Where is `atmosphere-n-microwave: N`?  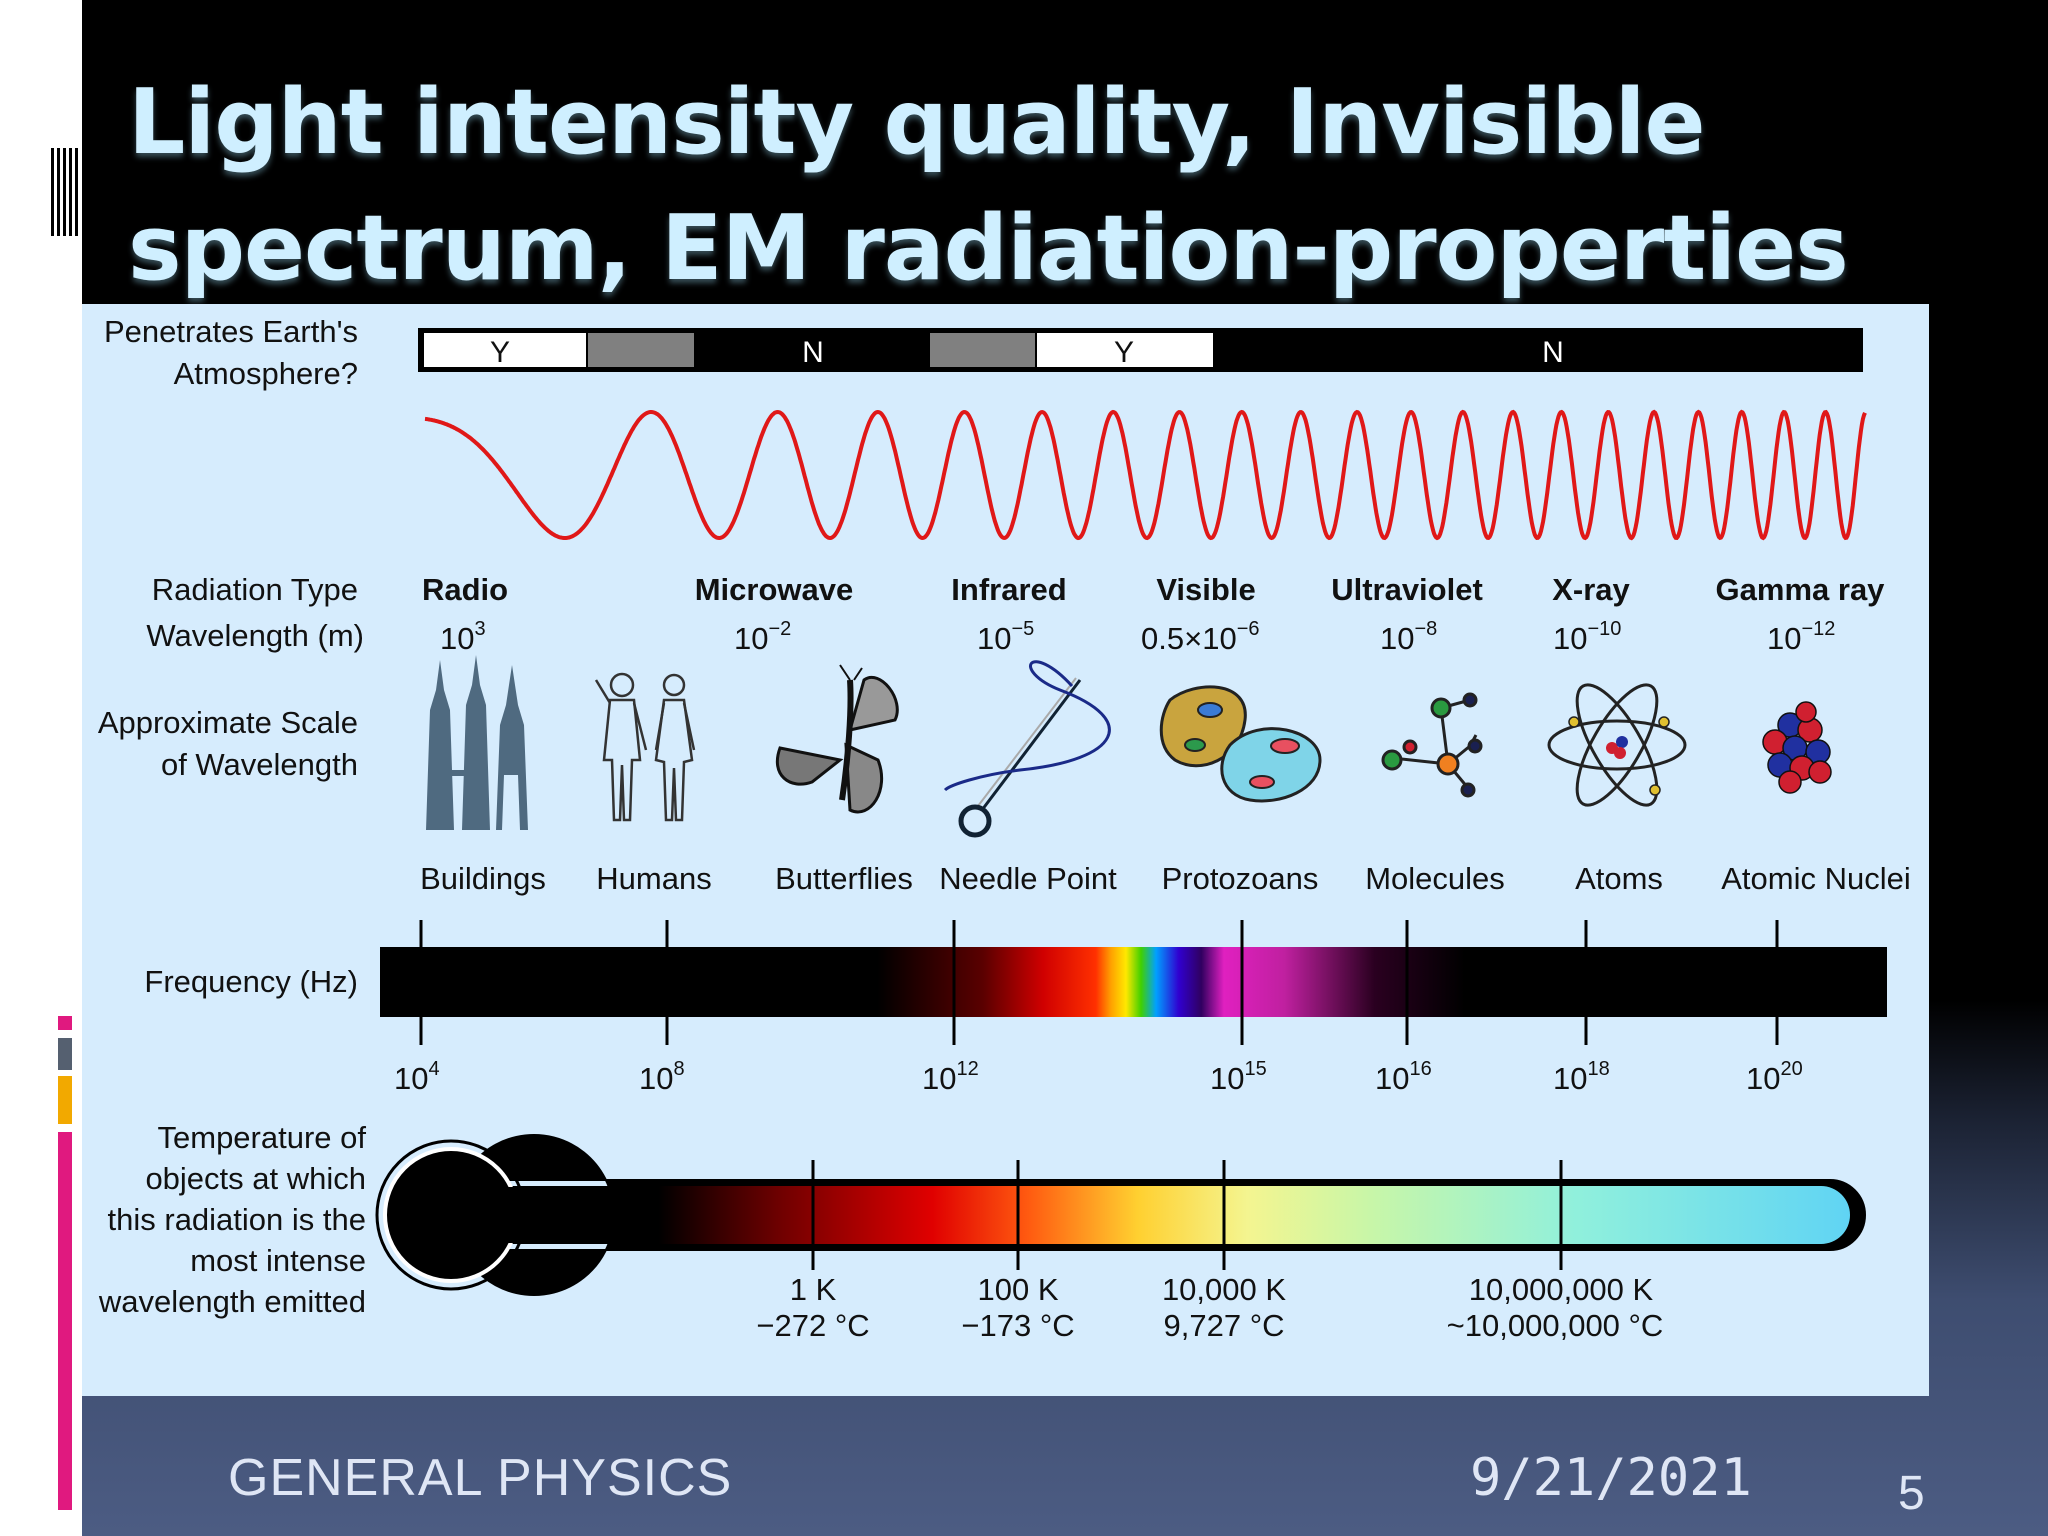
atmosphere-n-microwave: N is located at coordinates (813, 352).